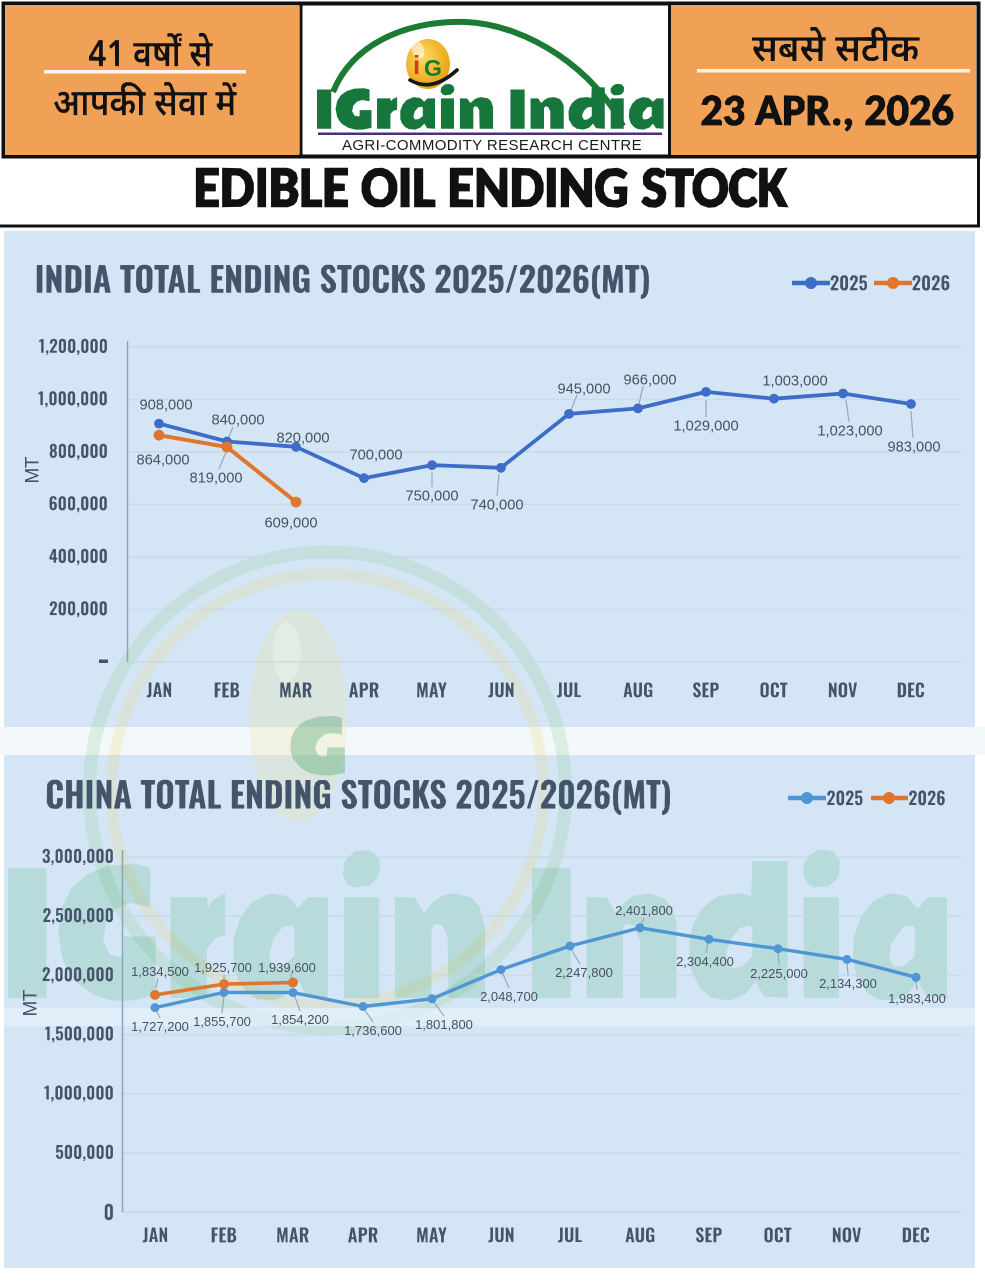  What do you see at coordinates (794, 382) in the screenshot?
I see `svg-text: 1,003,000` at bounding box center [794, 382].